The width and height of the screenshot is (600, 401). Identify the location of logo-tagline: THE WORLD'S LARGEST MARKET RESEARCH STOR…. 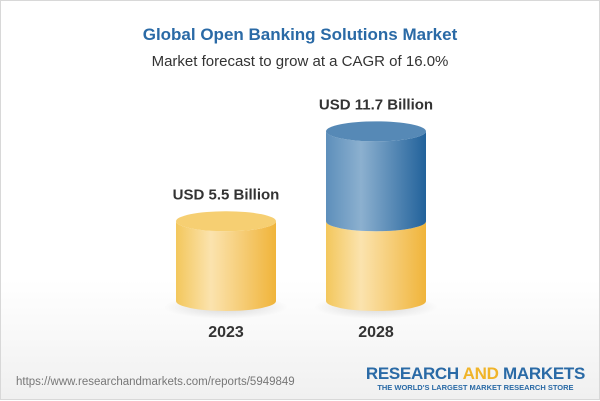
(475, 387).